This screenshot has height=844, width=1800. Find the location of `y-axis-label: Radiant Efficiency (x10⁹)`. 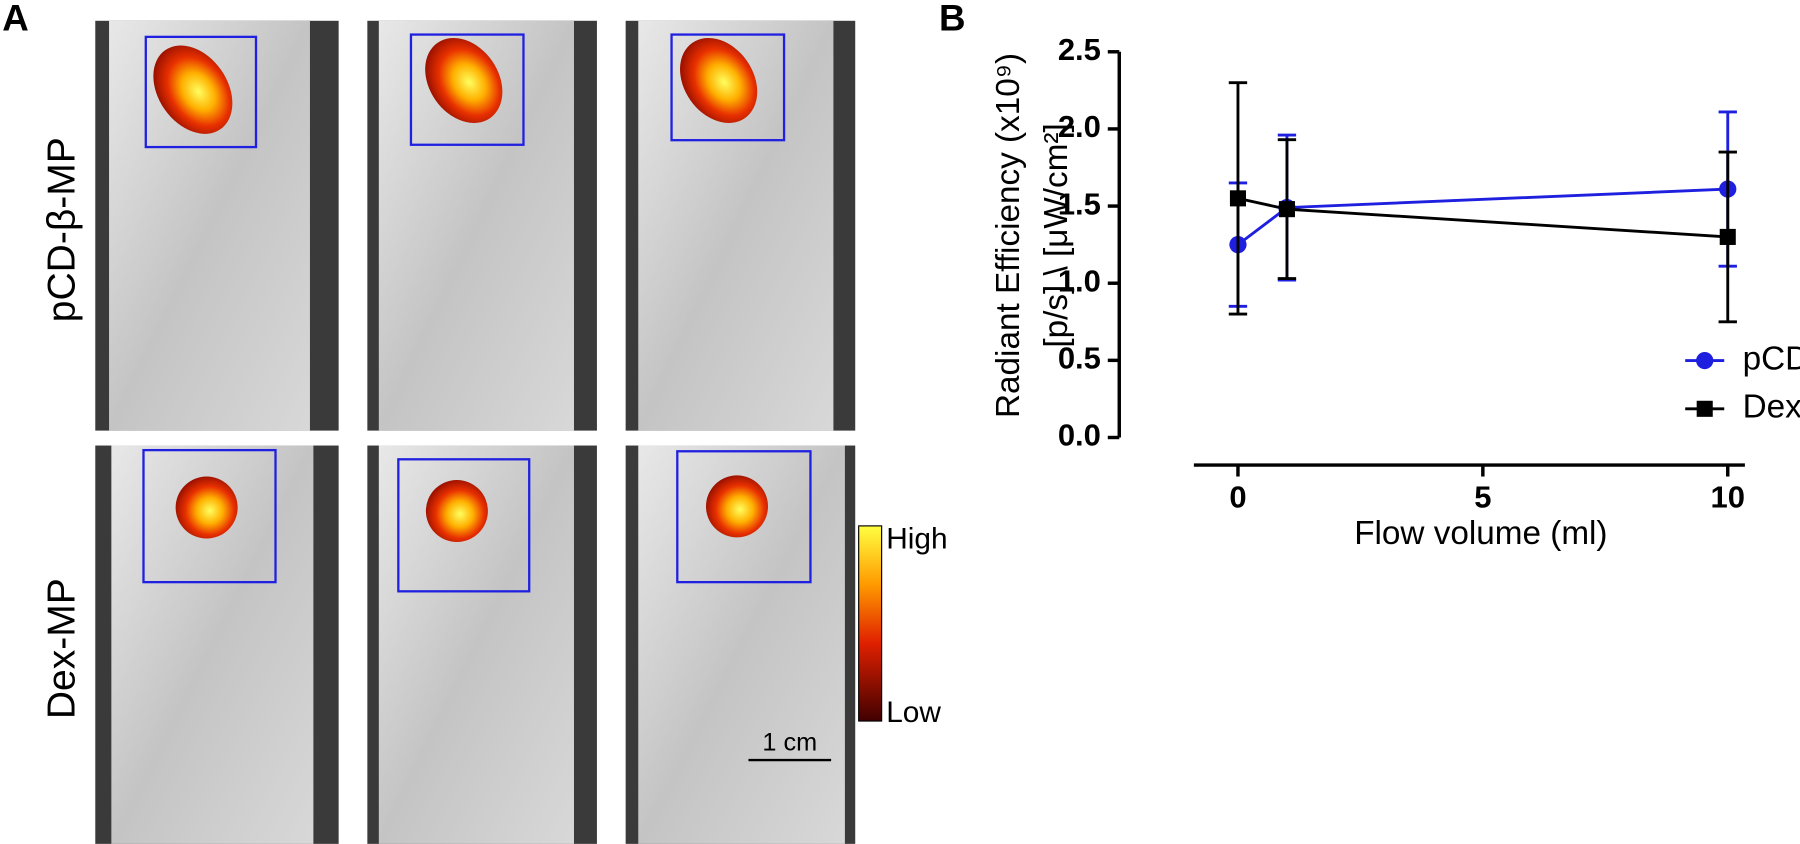

y-axis-label: Radiant Efficiency (x10⁹) is located at coordinates (1008, 235).